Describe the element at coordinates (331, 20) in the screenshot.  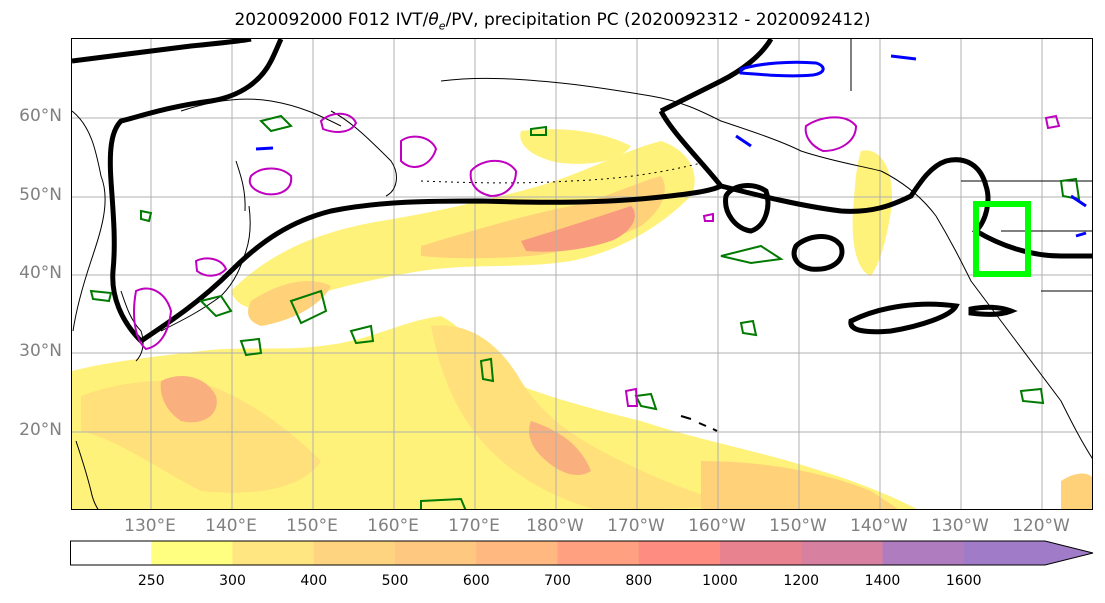
I see `title-prefix: 2020092000 F012 IVT/` at that location.